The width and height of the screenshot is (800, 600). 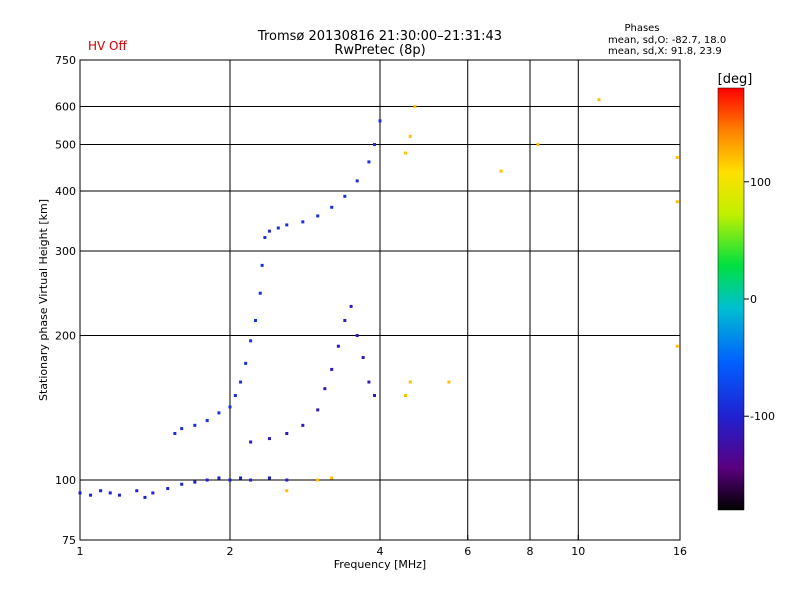 What do you see at coordinates (760, 182) in the screenshot?
I see `colorbar-tick-label: 100` at bounding box center [760, 182].